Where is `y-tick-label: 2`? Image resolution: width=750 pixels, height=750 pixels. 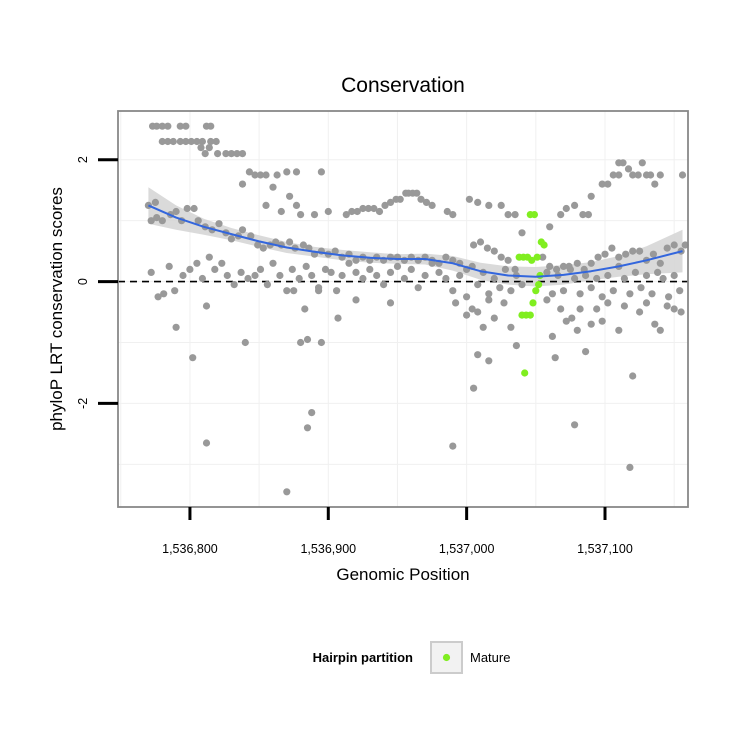
y-tick-label: 2 is located at coordinates (83, 159).